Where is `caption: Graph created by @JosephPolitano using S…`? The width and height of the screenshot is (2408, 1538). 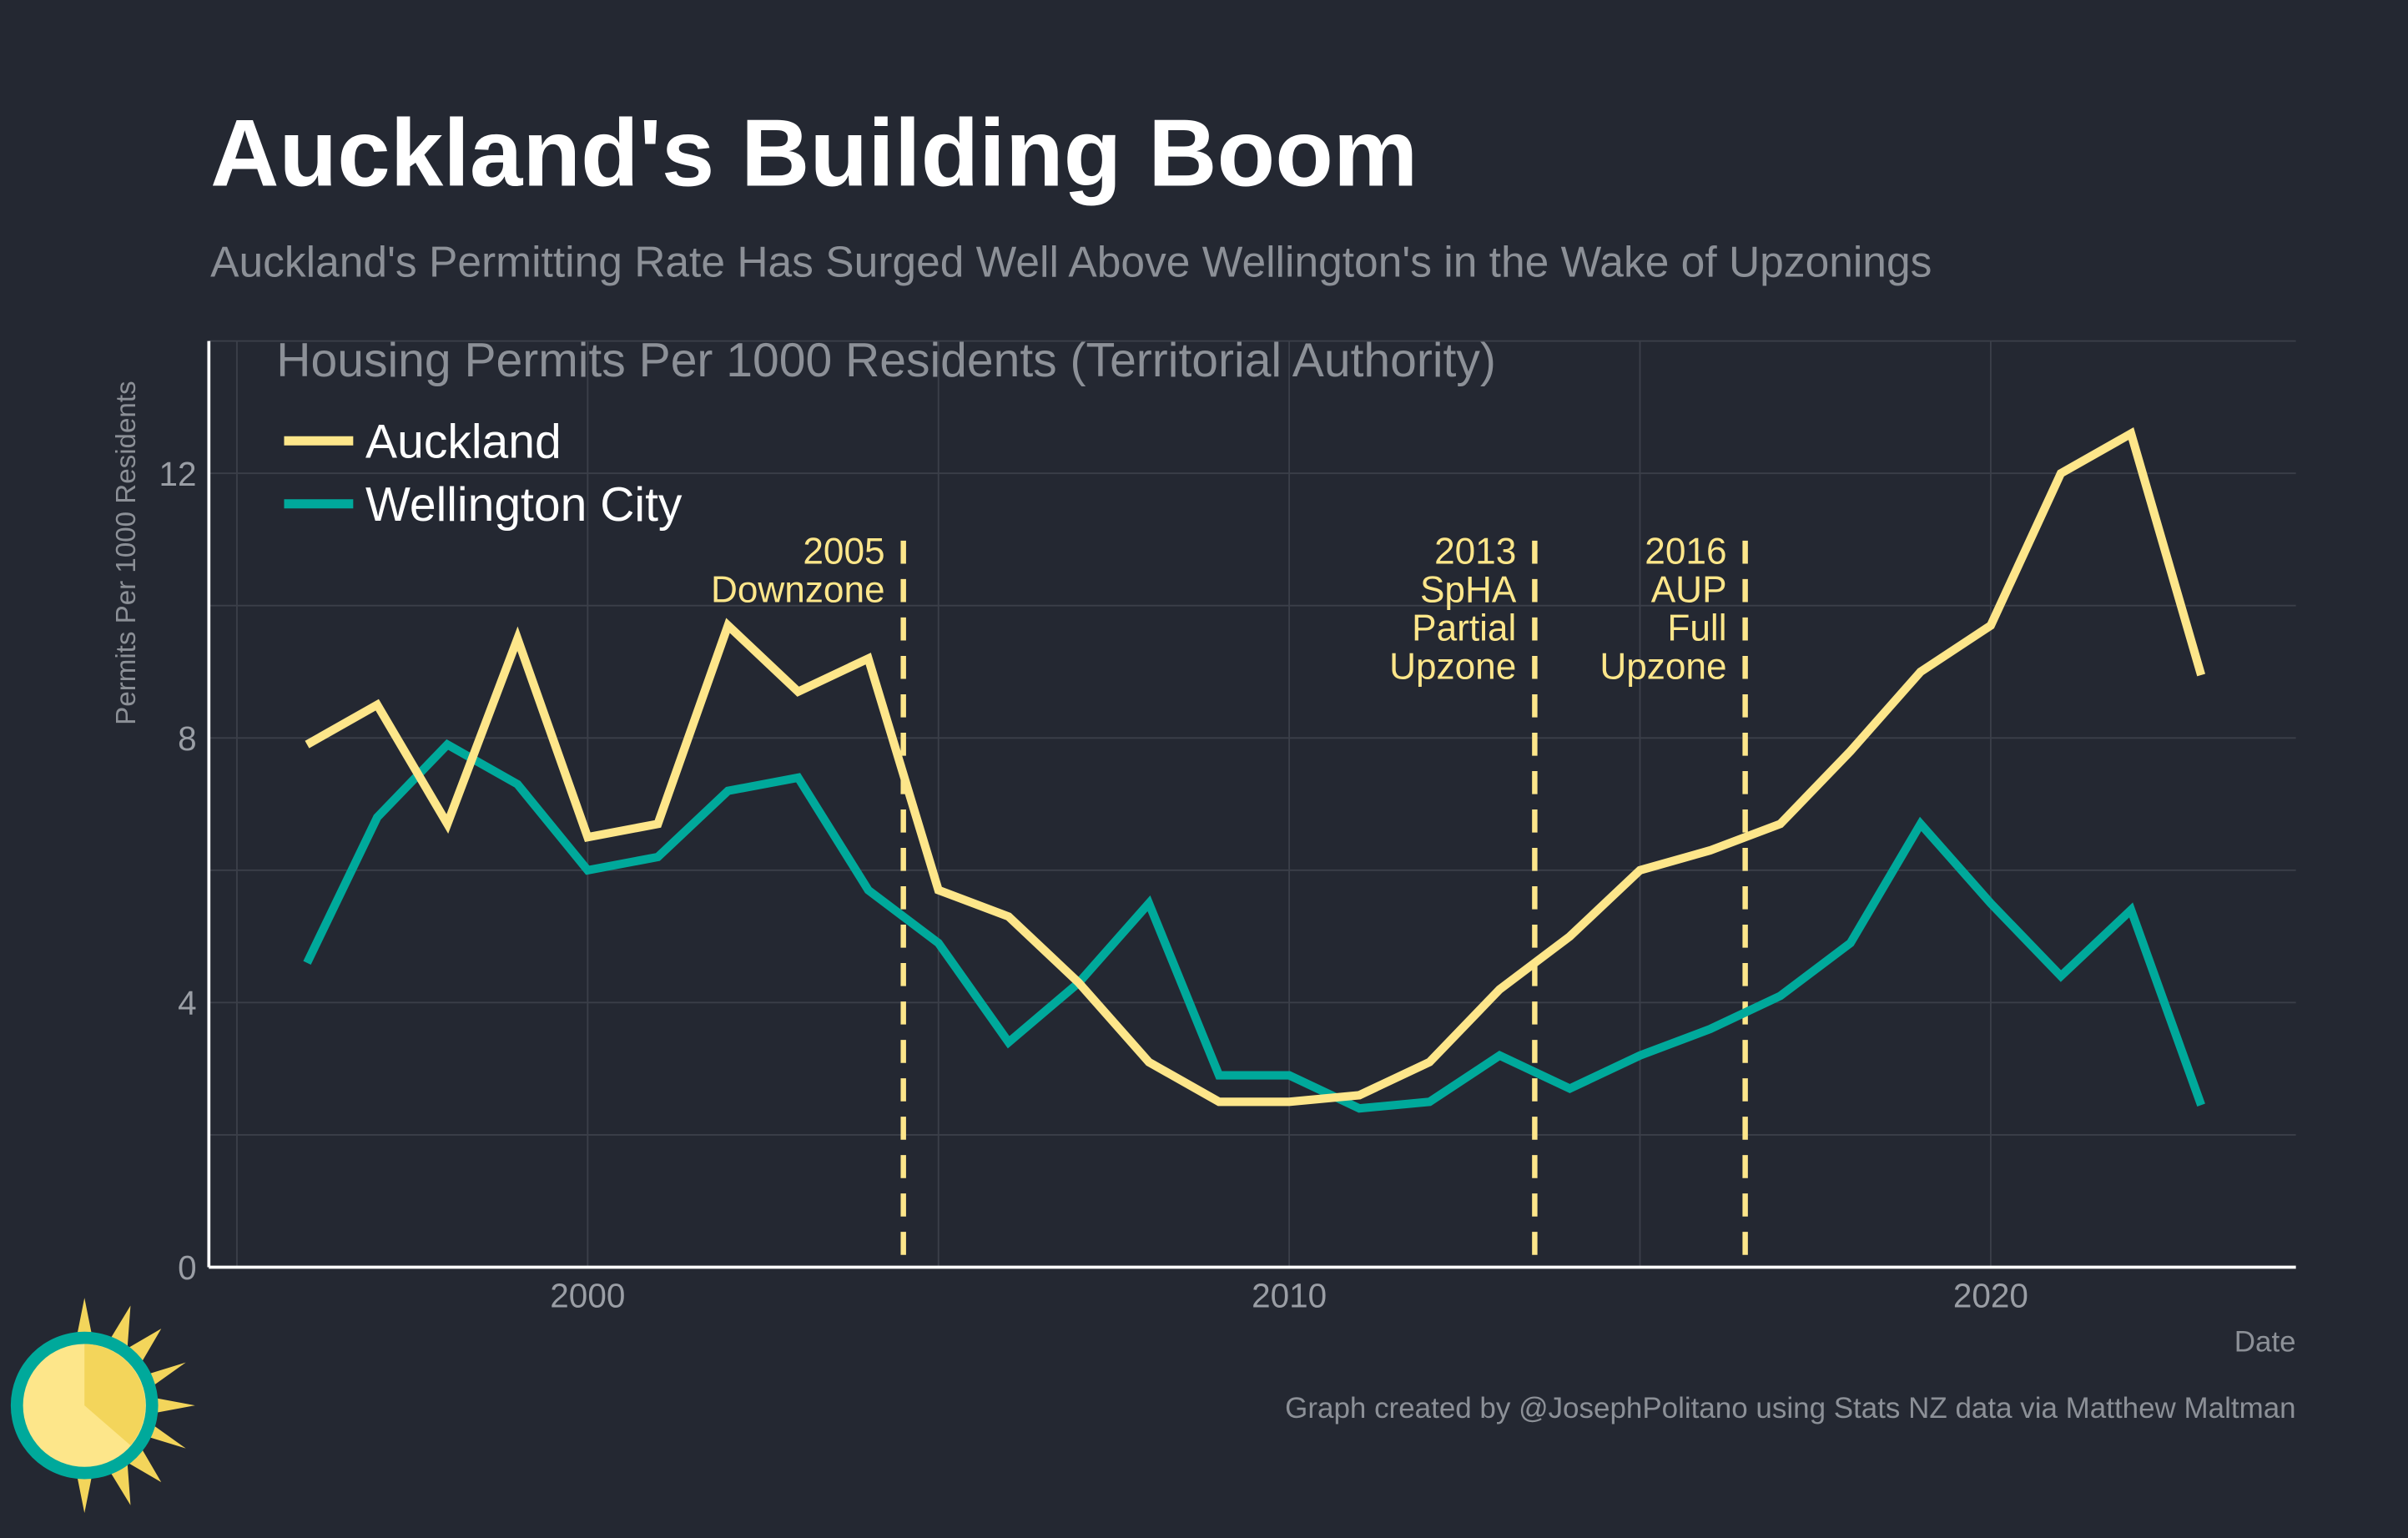 caption: Graph created by @JosephPolitano using S… is located at coordinates (1790, 1408).